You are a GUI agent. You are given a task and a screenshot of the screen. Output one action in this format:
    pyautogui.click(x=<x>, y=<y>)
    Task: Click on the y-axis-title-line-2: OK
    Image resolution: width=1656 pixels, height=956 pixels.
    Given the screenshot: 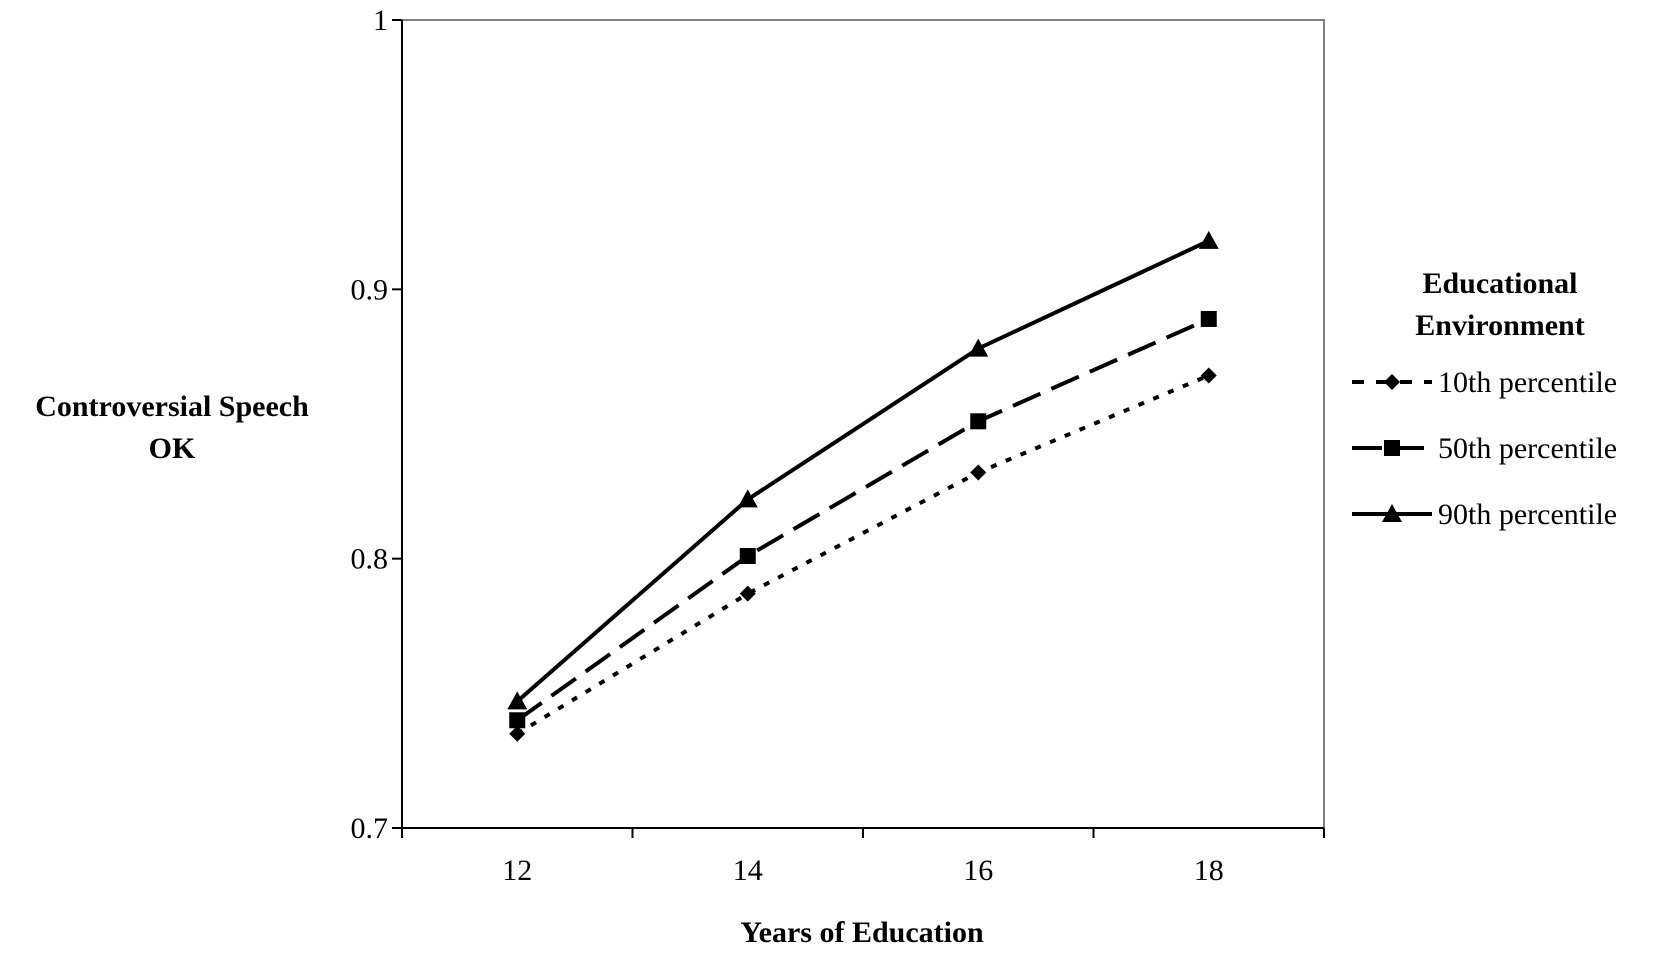 What is the action you would take?
    pyautogui.click(x=172, y=448)
    